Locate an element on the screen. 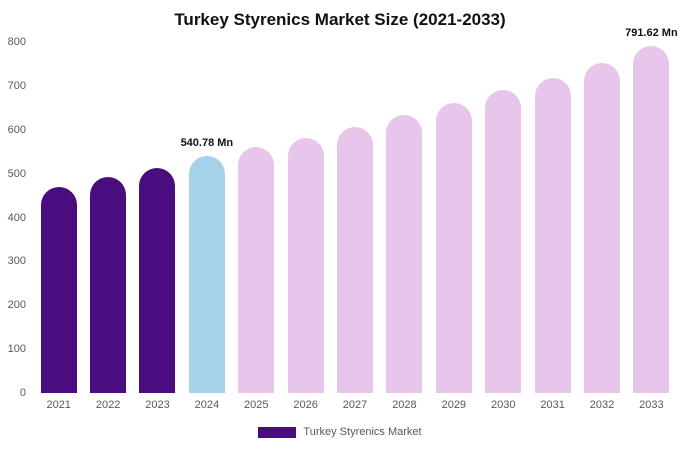 The width and height of the screenshot is (680, 450). bar-slot-2023 is located at coordinates (157, 217).